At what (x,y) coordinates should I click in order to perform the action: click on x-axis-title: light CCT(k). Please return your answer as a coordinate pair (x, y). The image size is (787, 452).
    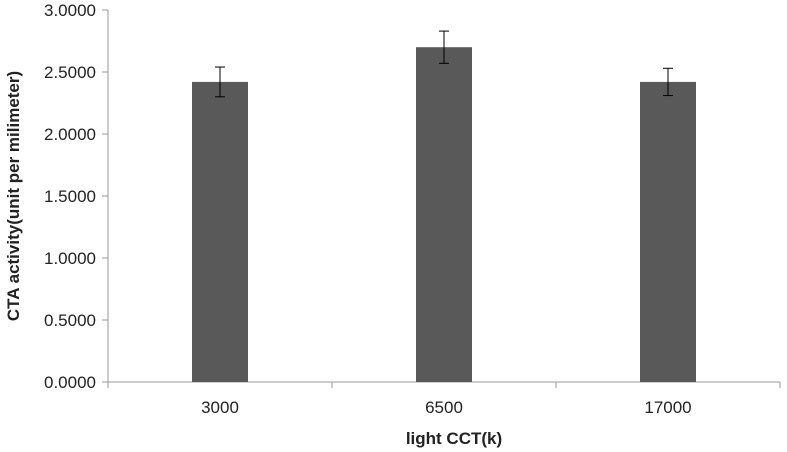
    Looking at the image, I should click on (454, 438).